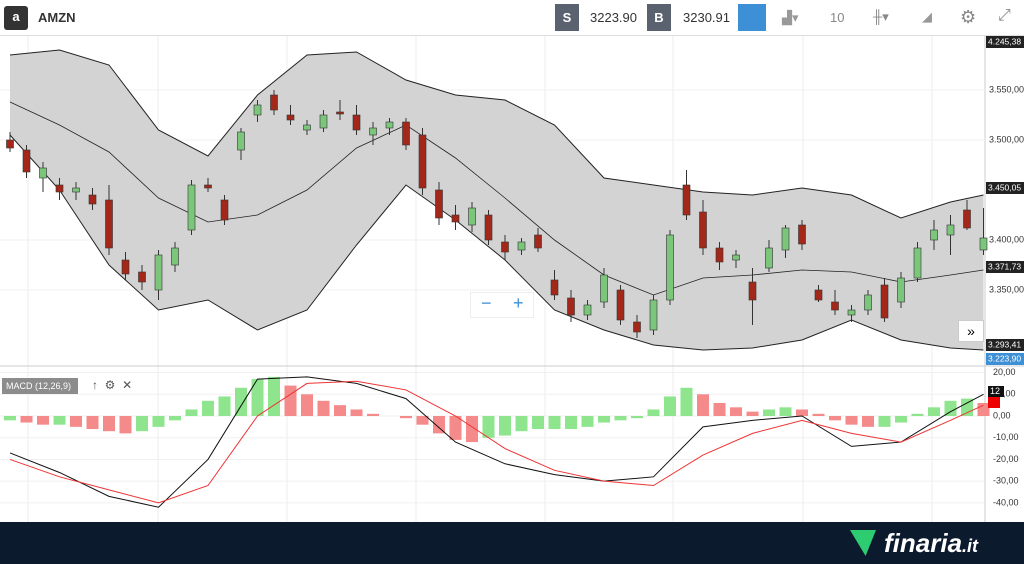  Describe the element at coordinates (837, 17) in the screenshot. I see `interval-button: 10` at that location.